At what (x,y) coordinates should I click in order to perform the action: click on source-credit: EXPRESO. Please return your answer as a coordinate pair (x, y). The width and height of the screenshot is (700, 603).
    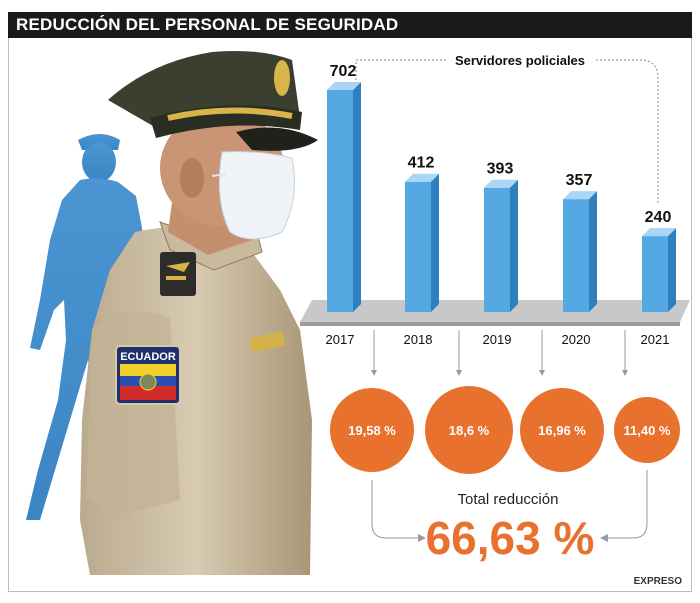
    Looking at the image, I should click on (657, 581).